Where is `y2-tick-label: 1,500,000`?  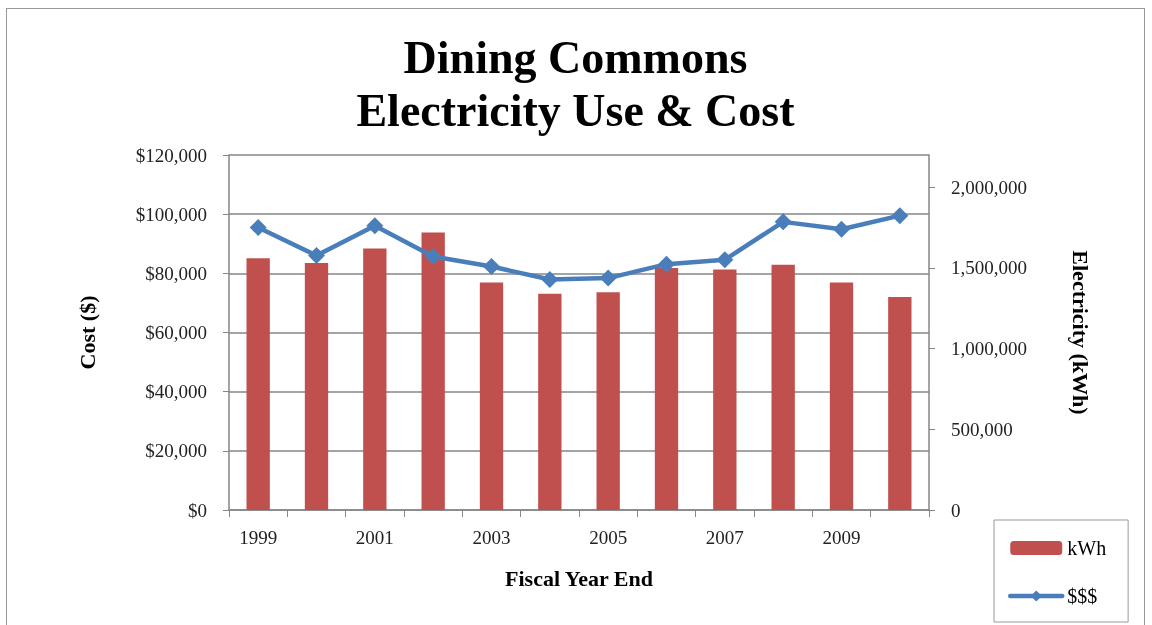 y2-tick-label: 1,500,000 is located at coordinates (989, 268).